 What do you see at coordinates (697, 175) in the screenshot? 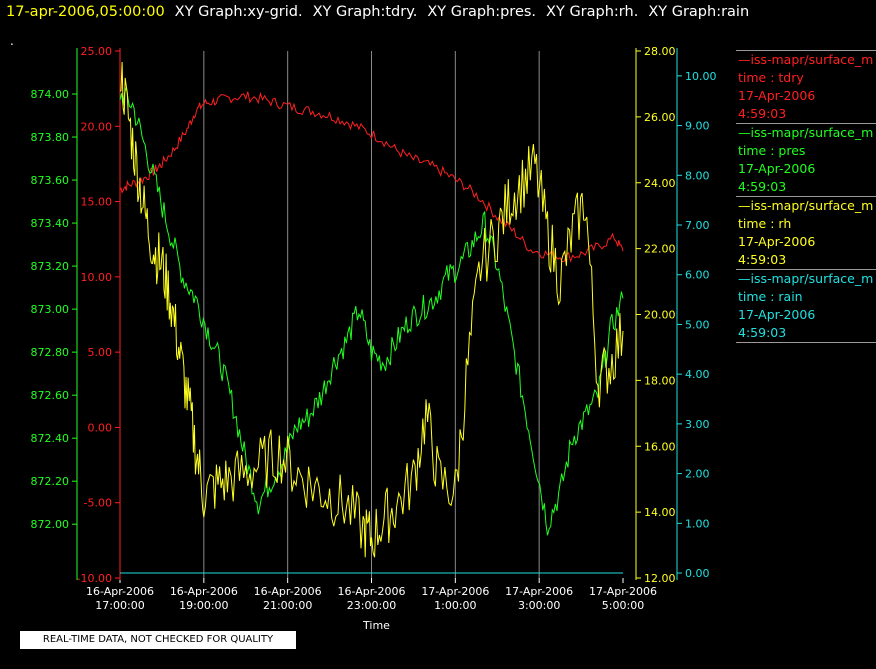
I see `rain-tick-label: 8.00` at bounding box center [697, 175].